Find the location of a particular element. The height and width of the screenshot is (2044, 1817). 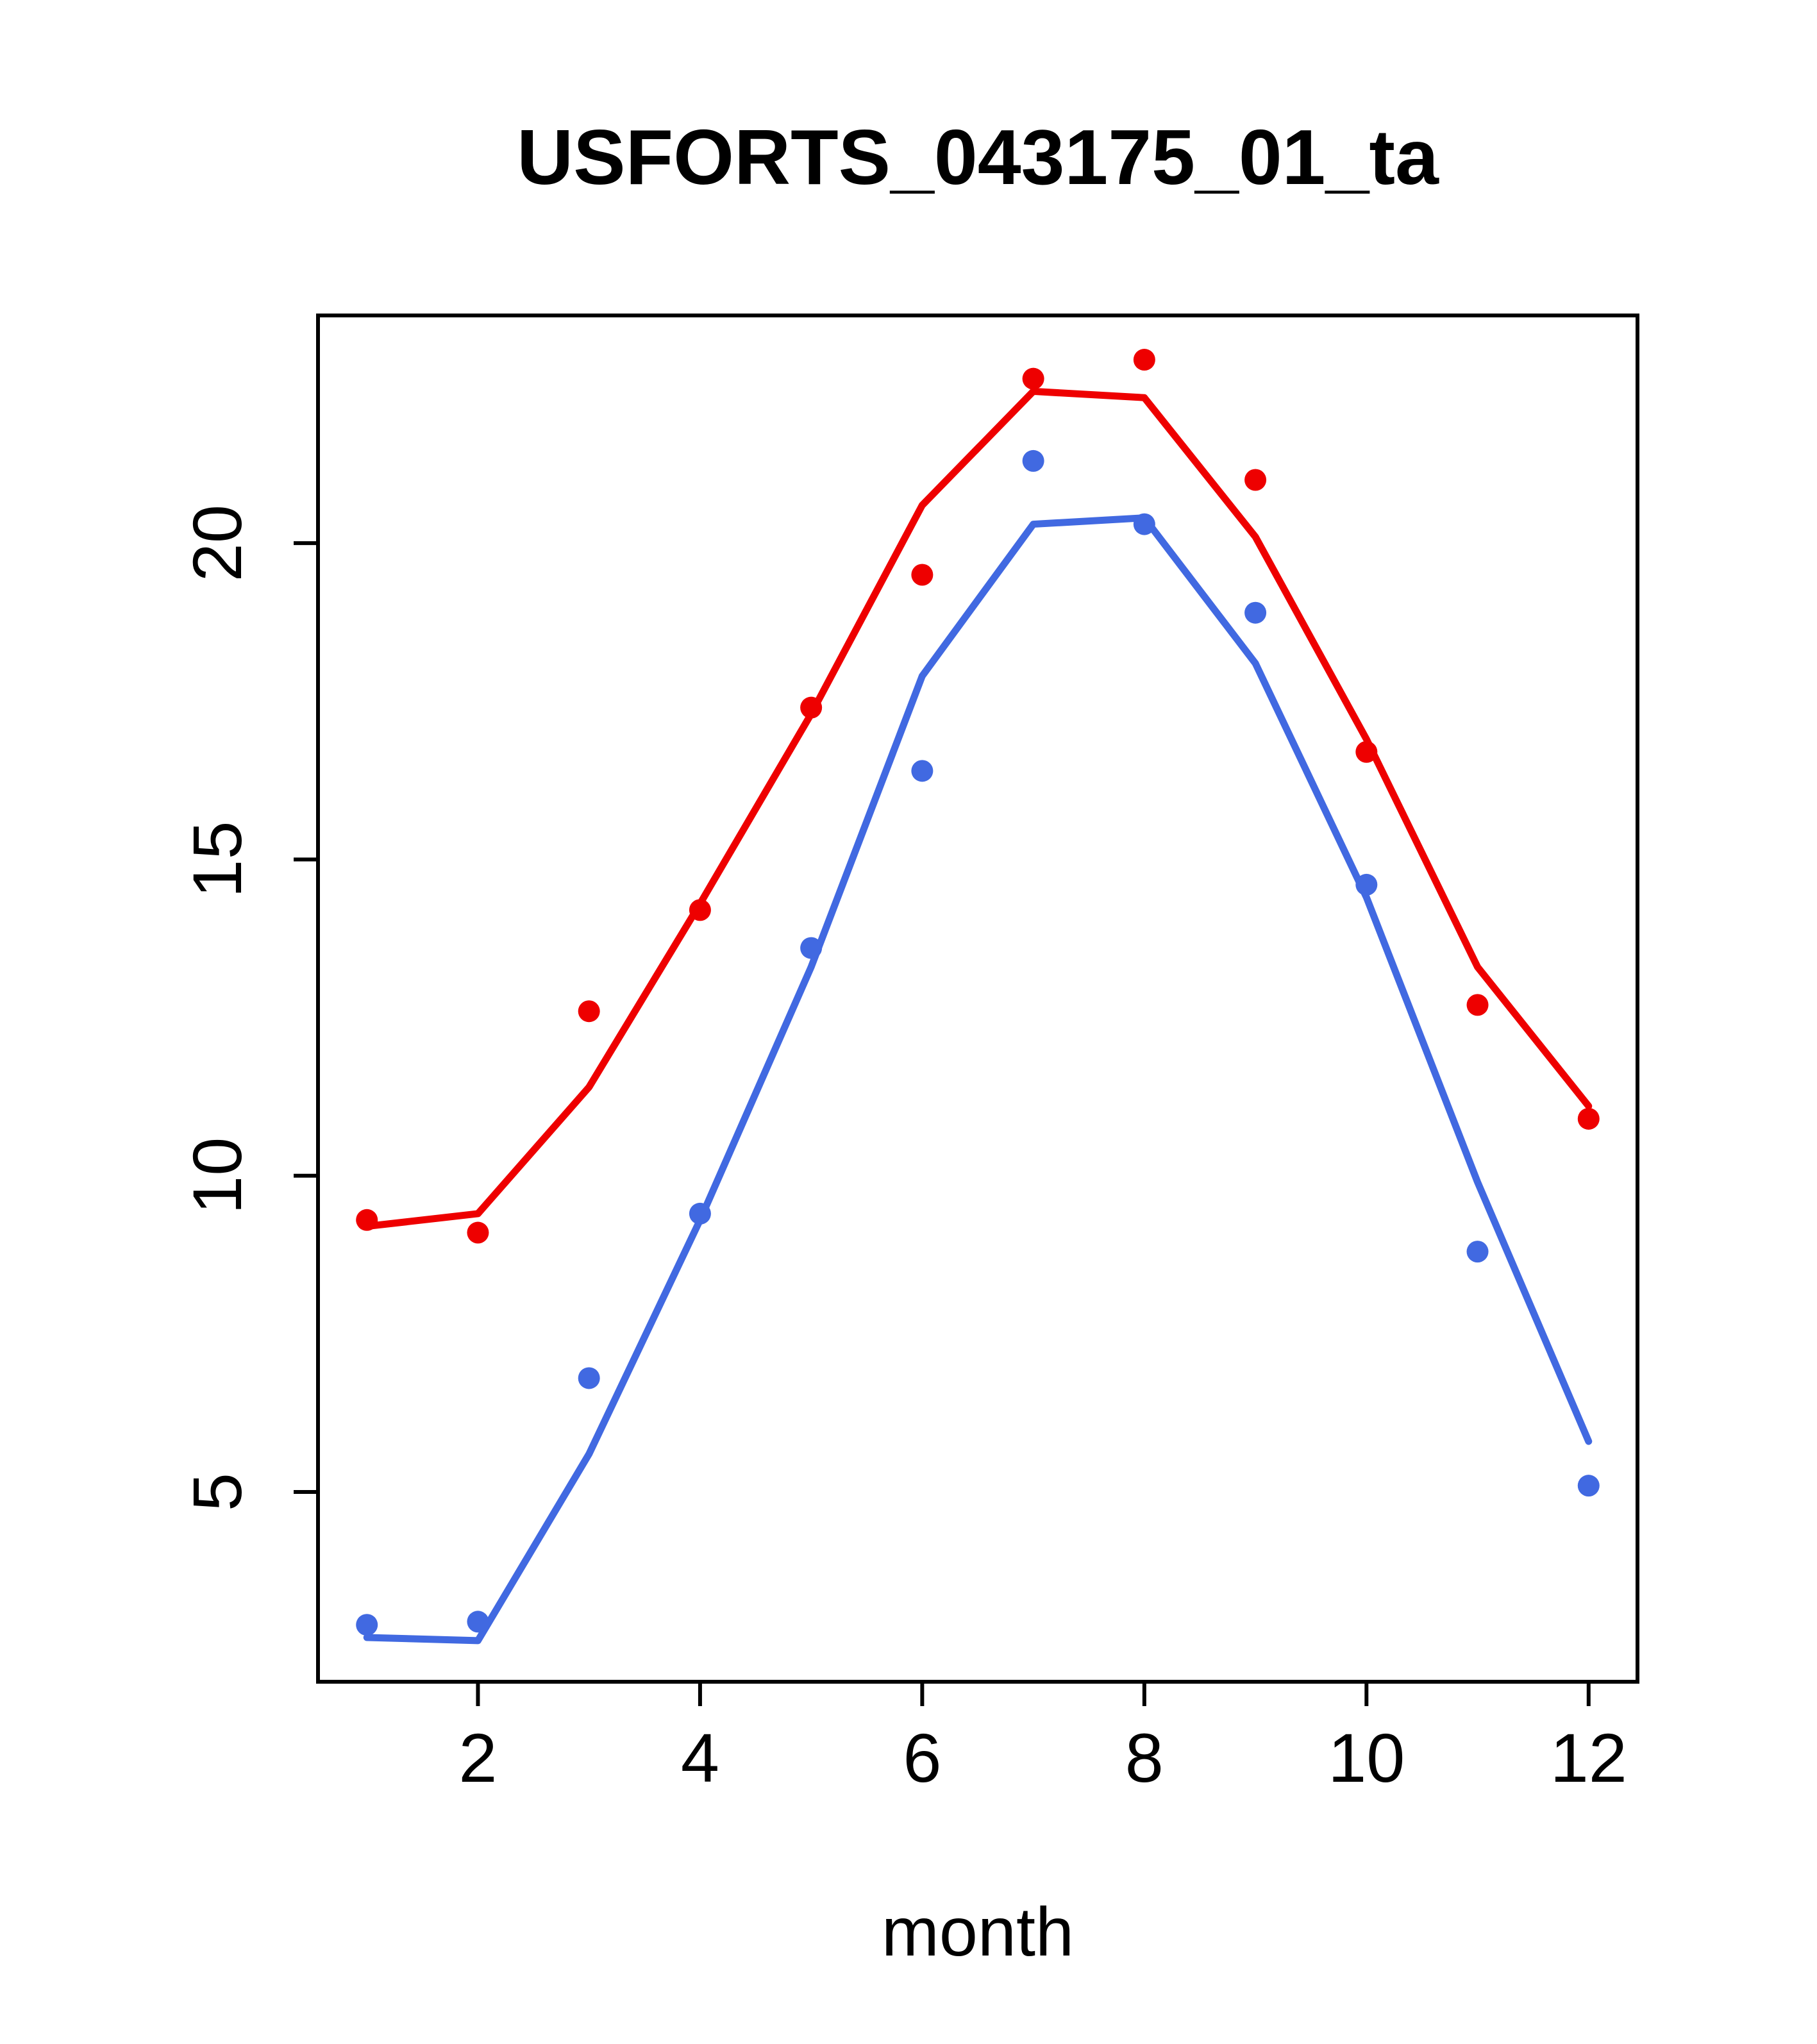

x-tick-label: 10 is located at coordinates (1367, 1758).